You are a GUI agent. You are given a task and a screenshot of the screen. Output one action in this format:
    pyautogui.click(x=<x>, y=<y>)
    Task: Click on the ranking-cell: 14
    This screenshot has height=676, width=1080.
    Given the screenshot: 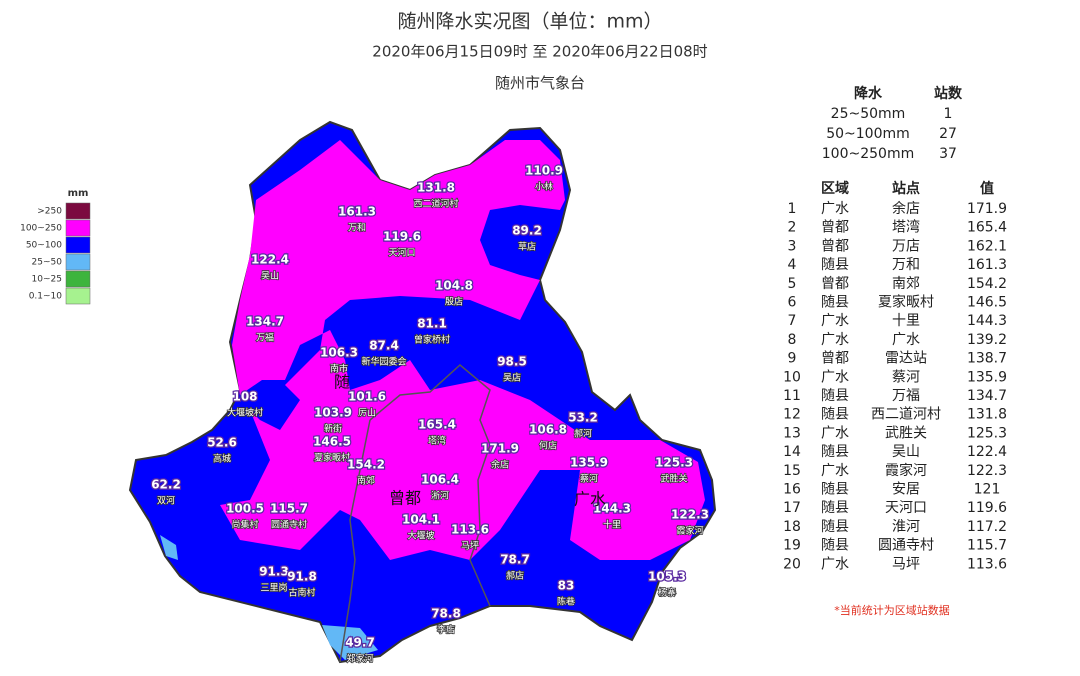 What is the action you would take?
    pyautogui.click(x=792, y=452)
    